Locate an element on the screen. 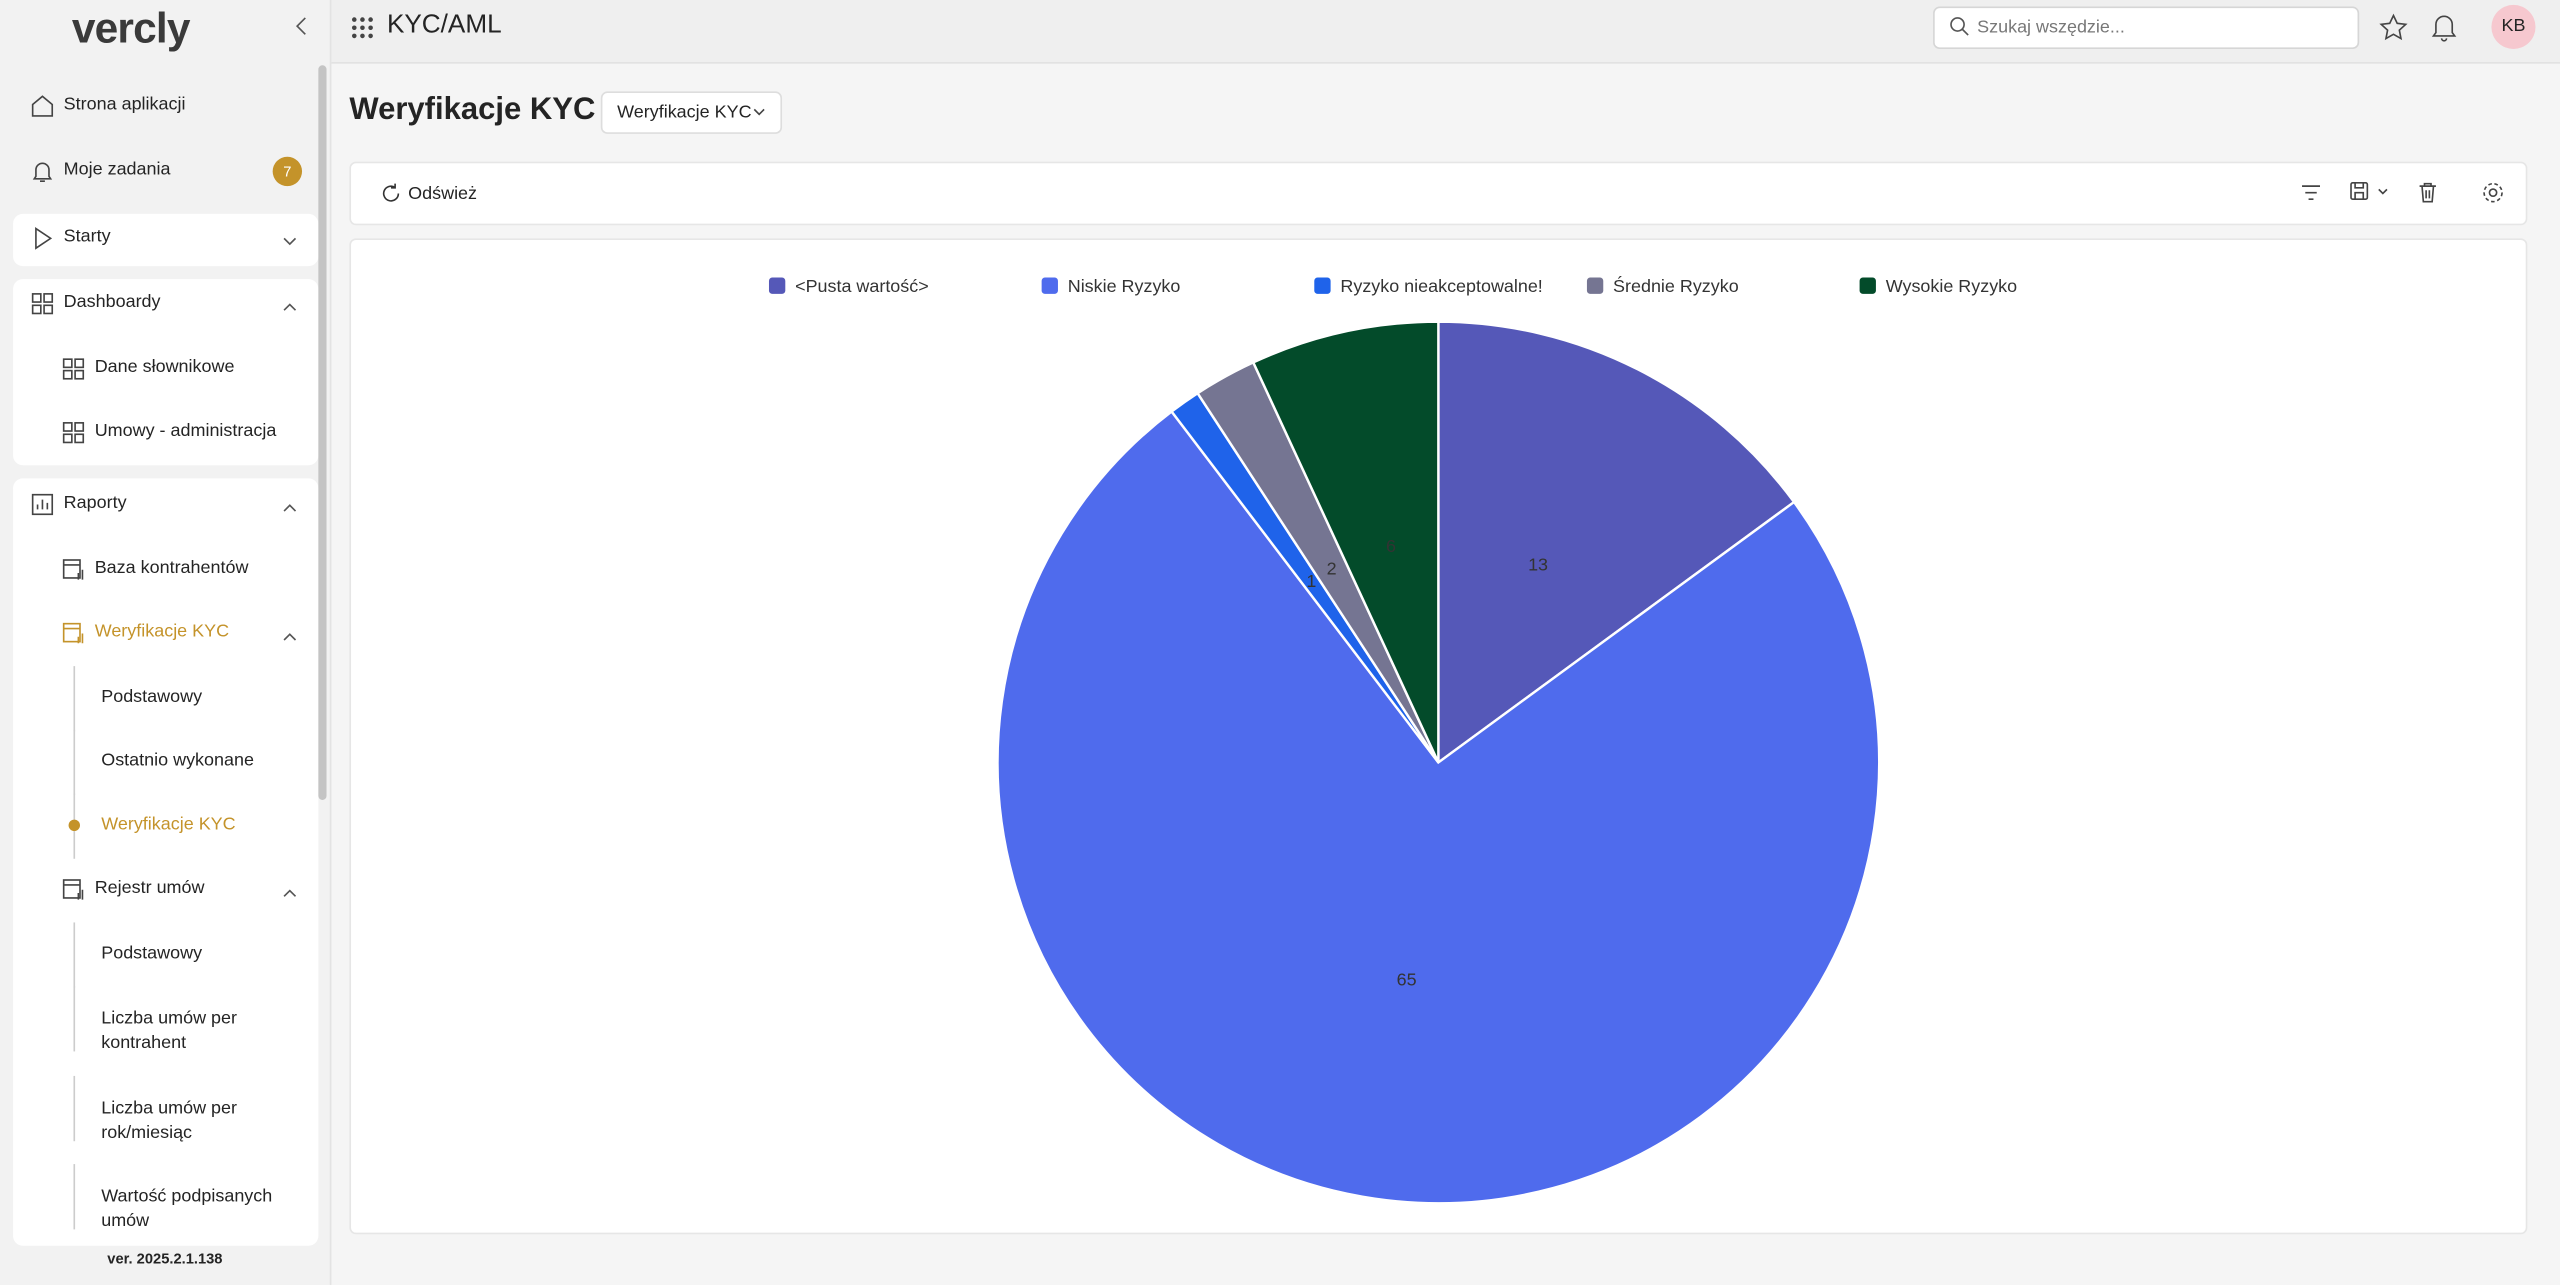  apps-icon is located at coordinates (362, 27).